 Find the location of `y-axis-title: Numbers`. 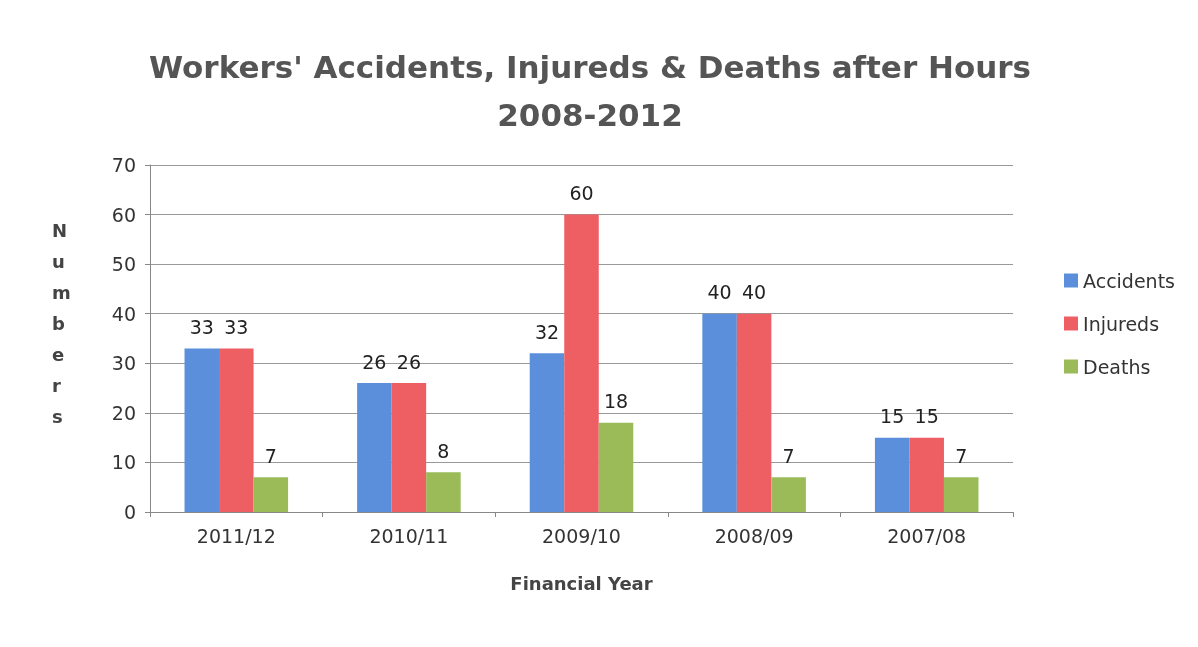

y-axis-title: Numbers is located at coordinates (61, 323).